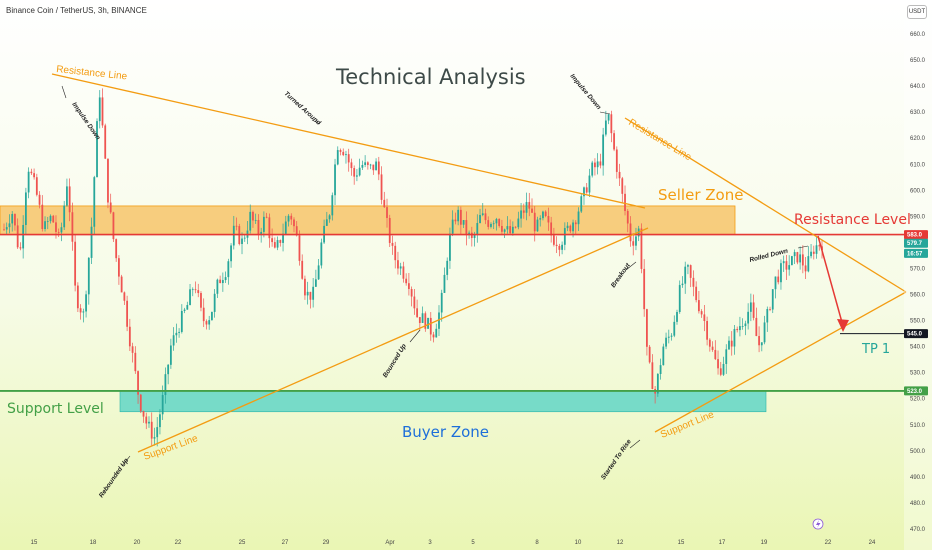  Describe the element at coordinates (872, 543) in the screenshot. I see `x-tick-label: 24` at that location.